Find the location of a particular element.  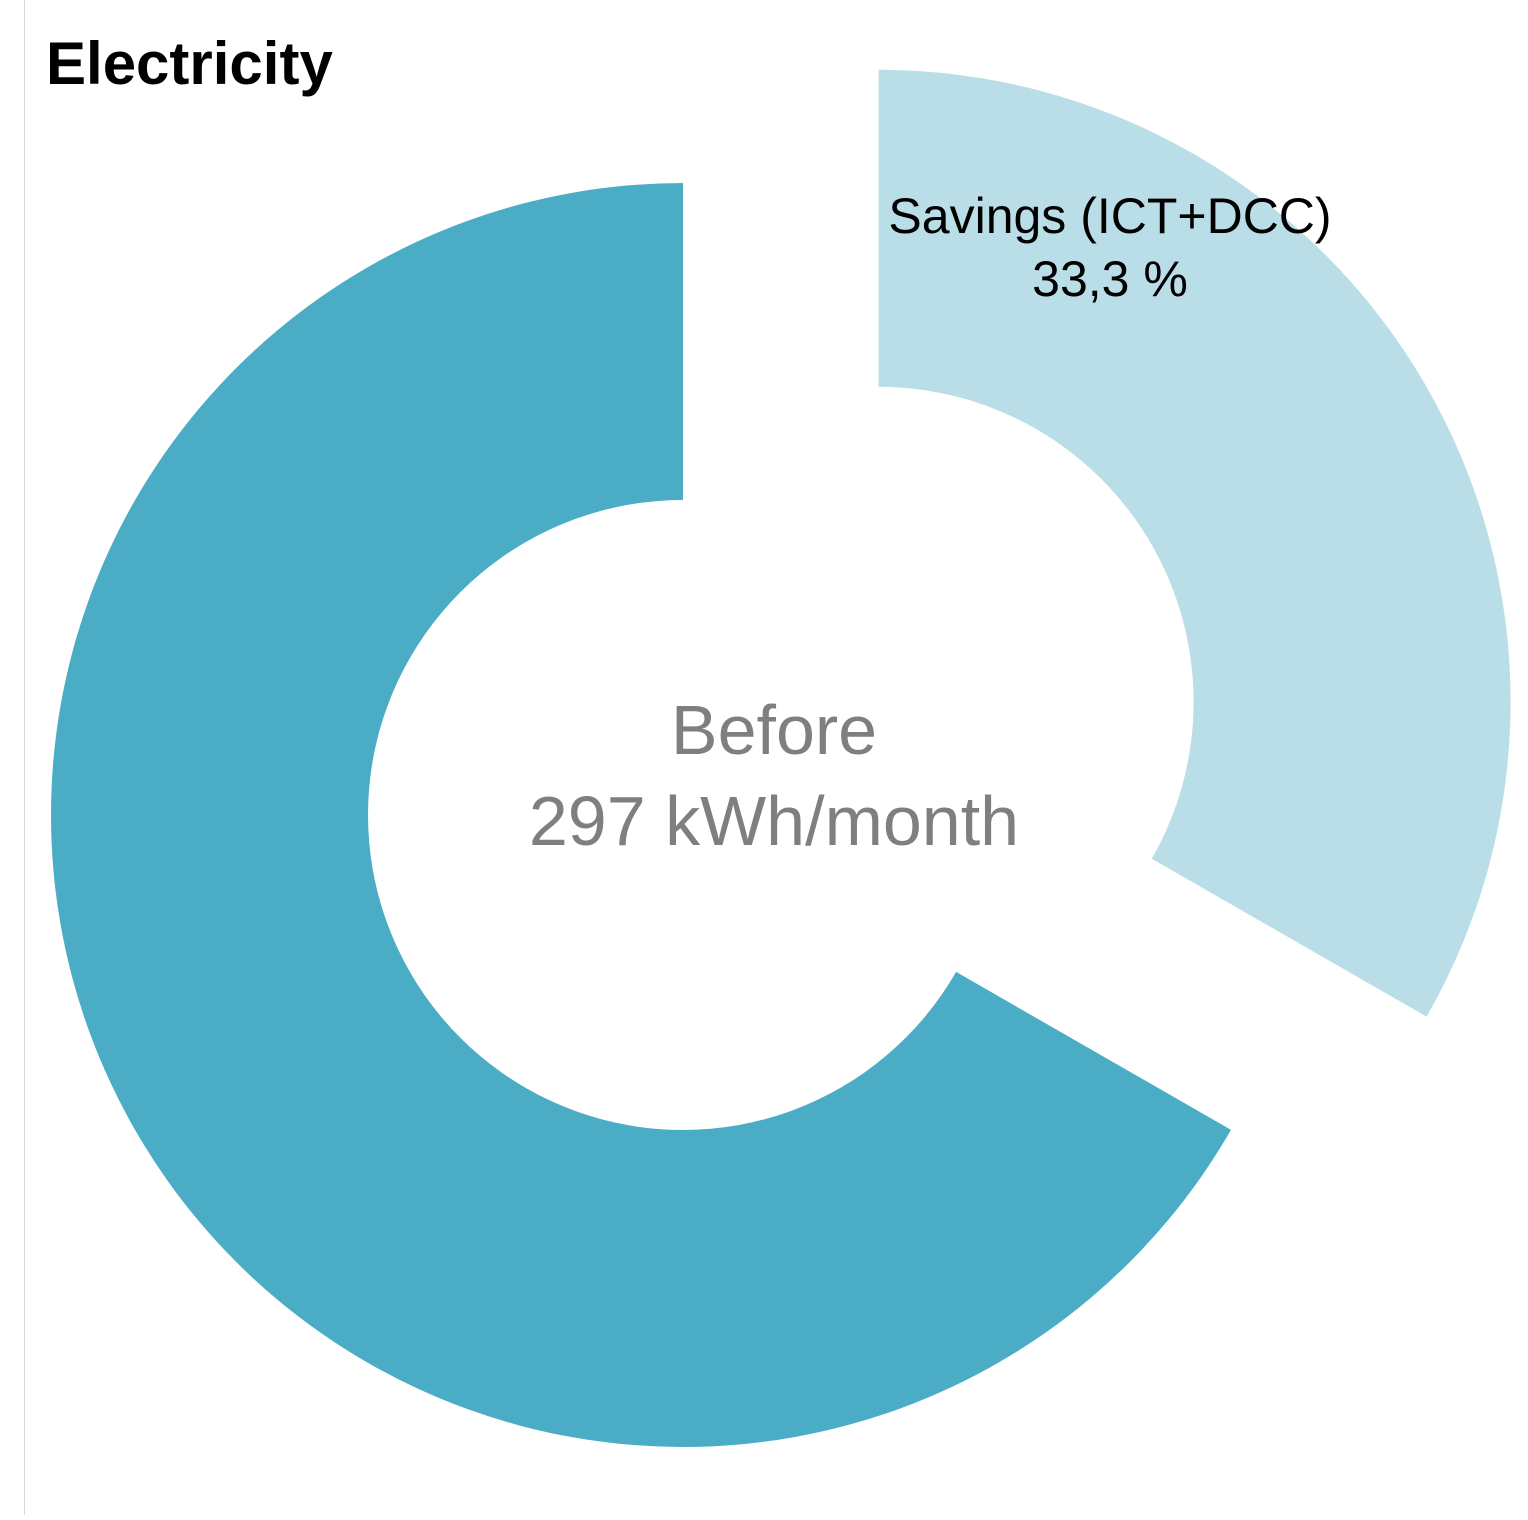

left-border-line is located at coordinates (24, 757).